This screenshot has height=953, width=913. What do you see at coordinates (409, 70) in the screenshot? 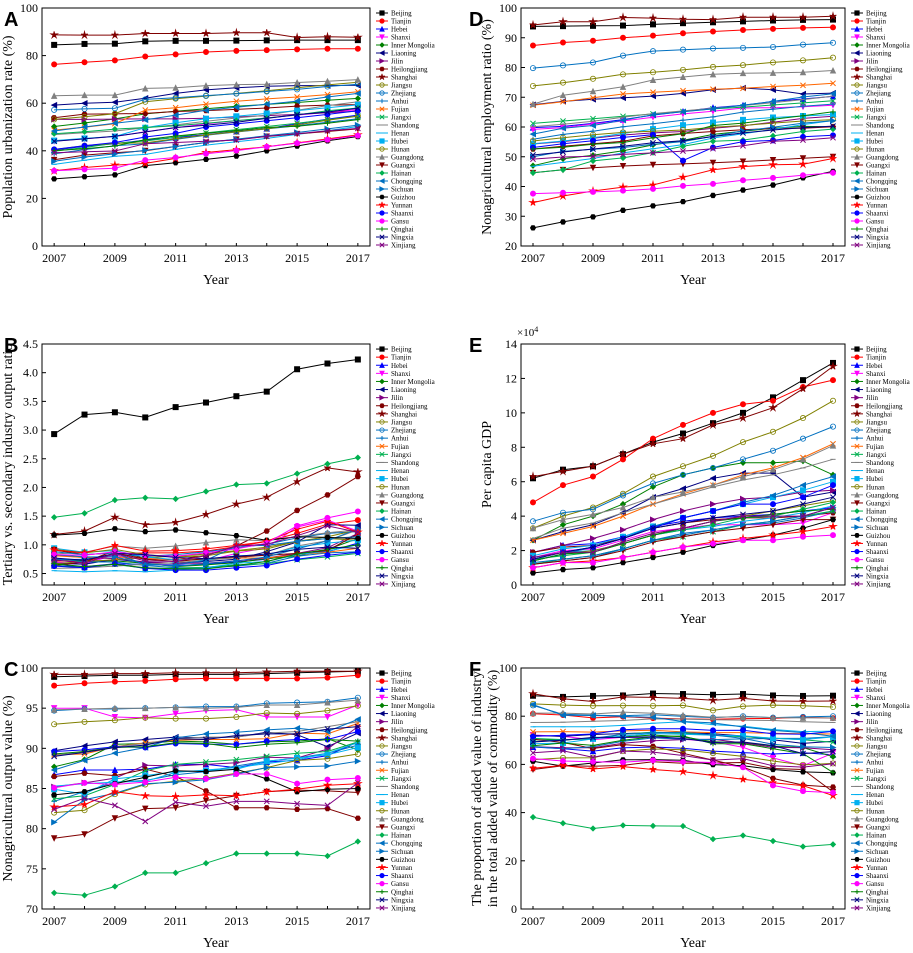
I see `legend-label: Heilongjiang` at bounding box center [409, 70].